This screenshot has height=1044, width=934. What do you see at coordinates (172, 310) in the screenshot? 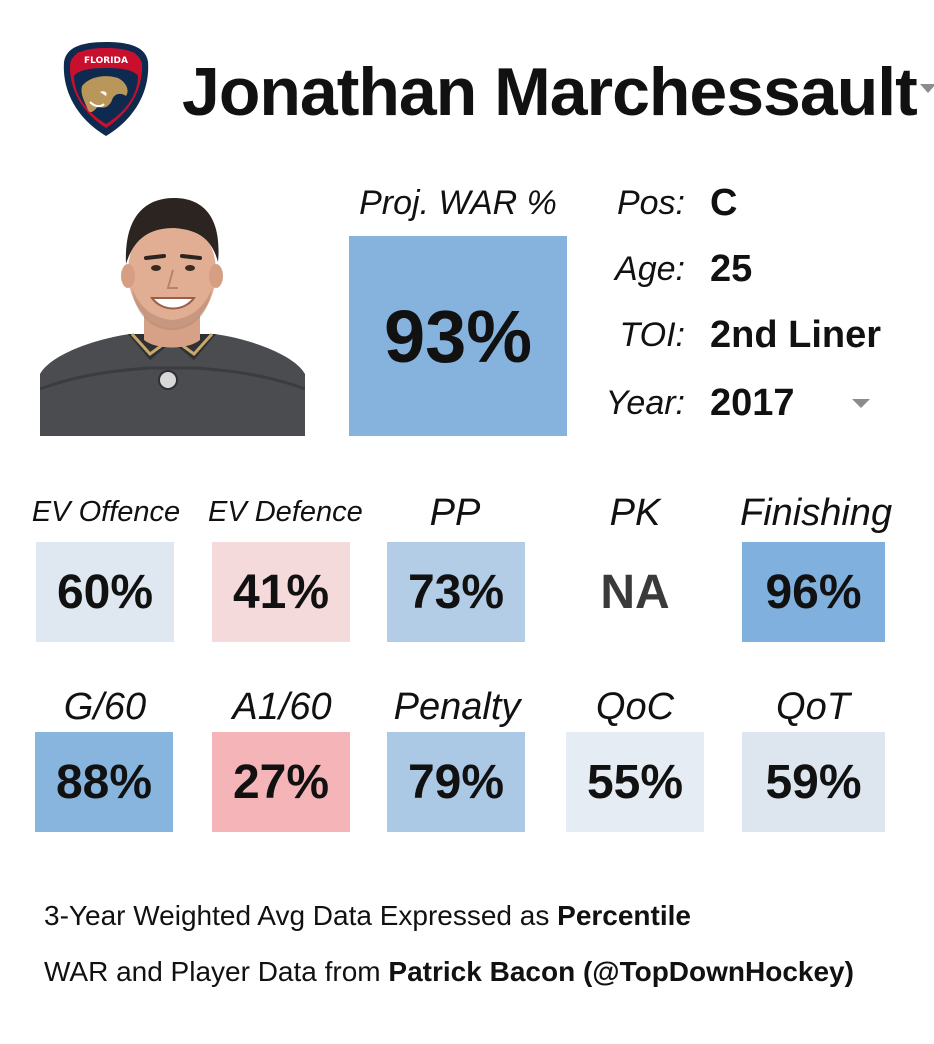
I see `player-photo` at bounding box center [172, 310].